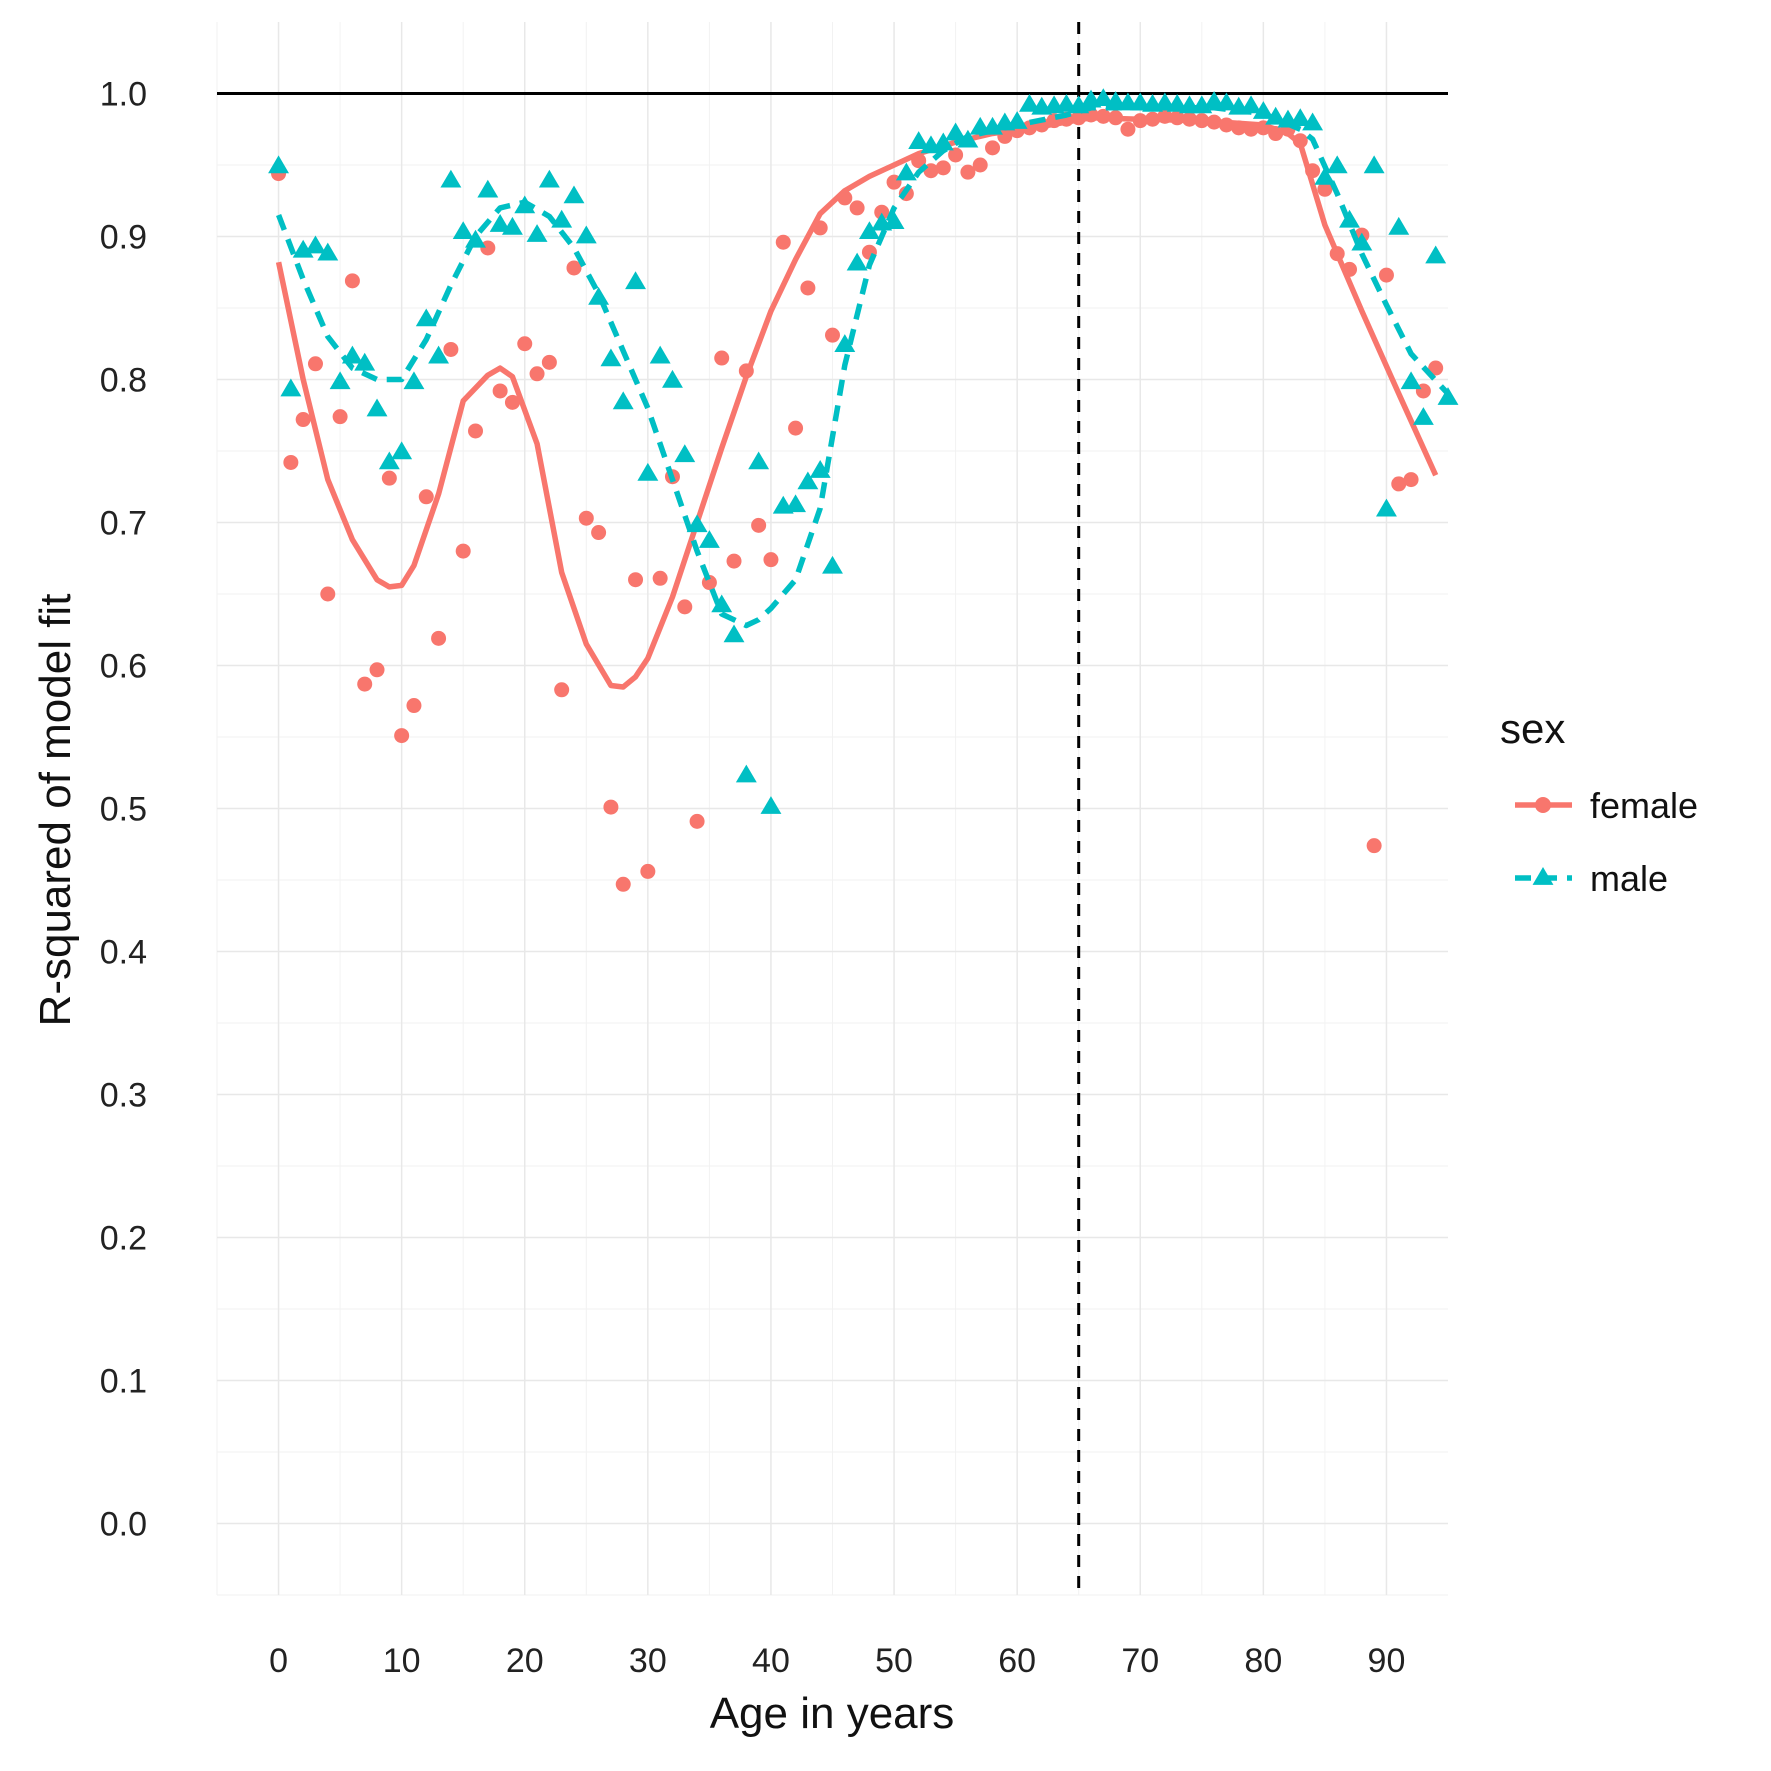 Image resolution: width=1771 pixels, height=1771 pixels. What do you see at coordinates (894, 1661) in the screenshot?
I see `x-tick-label: 50` at bounding box center [894, 1661].